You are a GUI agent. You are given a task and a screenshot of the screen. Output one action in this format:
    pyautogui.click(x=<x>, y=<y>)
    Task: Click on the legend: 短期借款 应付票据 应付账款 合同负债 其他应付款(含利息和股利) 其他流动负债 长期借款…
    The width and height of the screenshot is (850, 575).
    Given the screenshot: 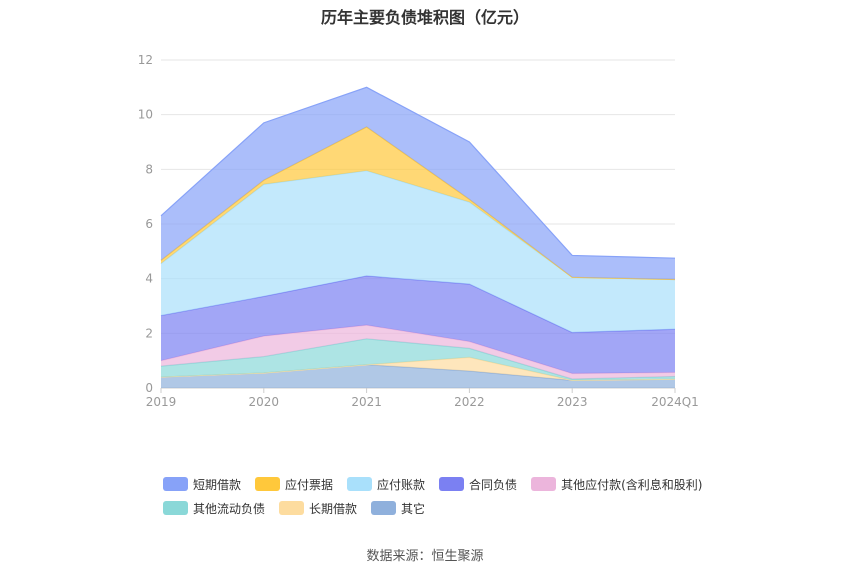 What is the action you would take?
    pyautogui.click(x=443, y=496)
    